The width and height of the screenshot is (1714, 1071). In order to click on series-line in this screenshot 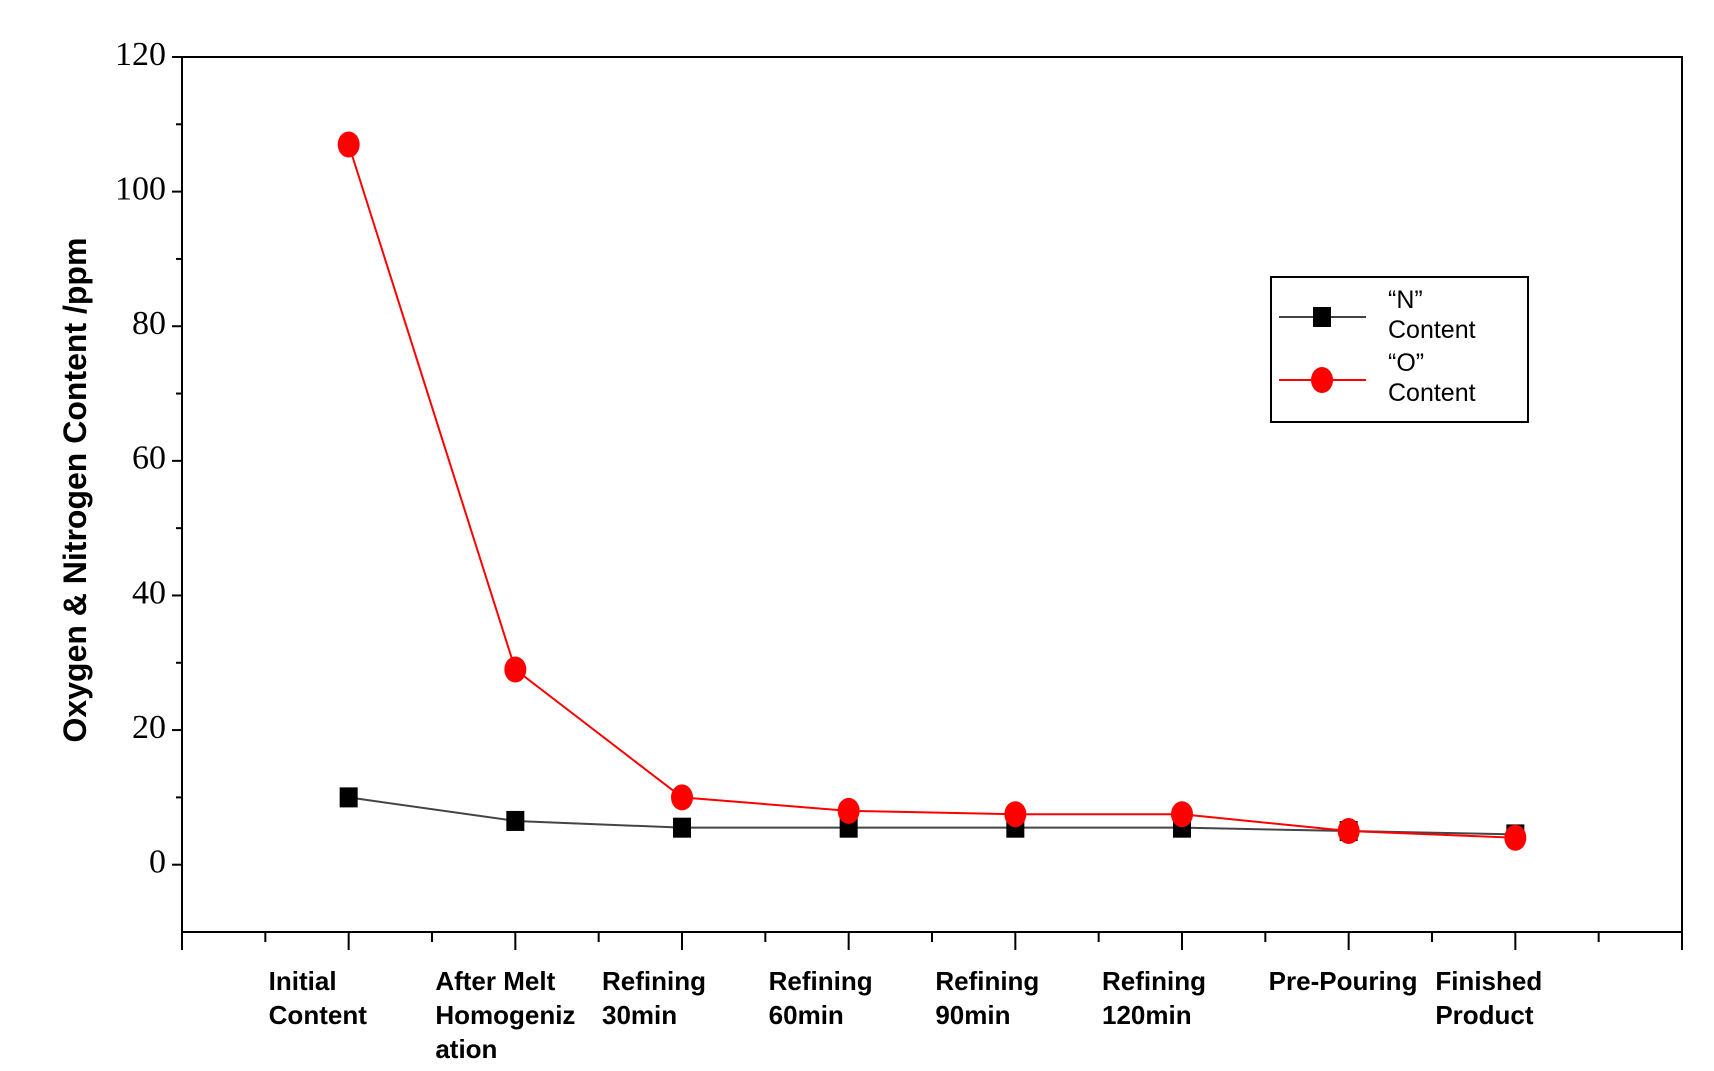, I will do `click(932, 816)`.